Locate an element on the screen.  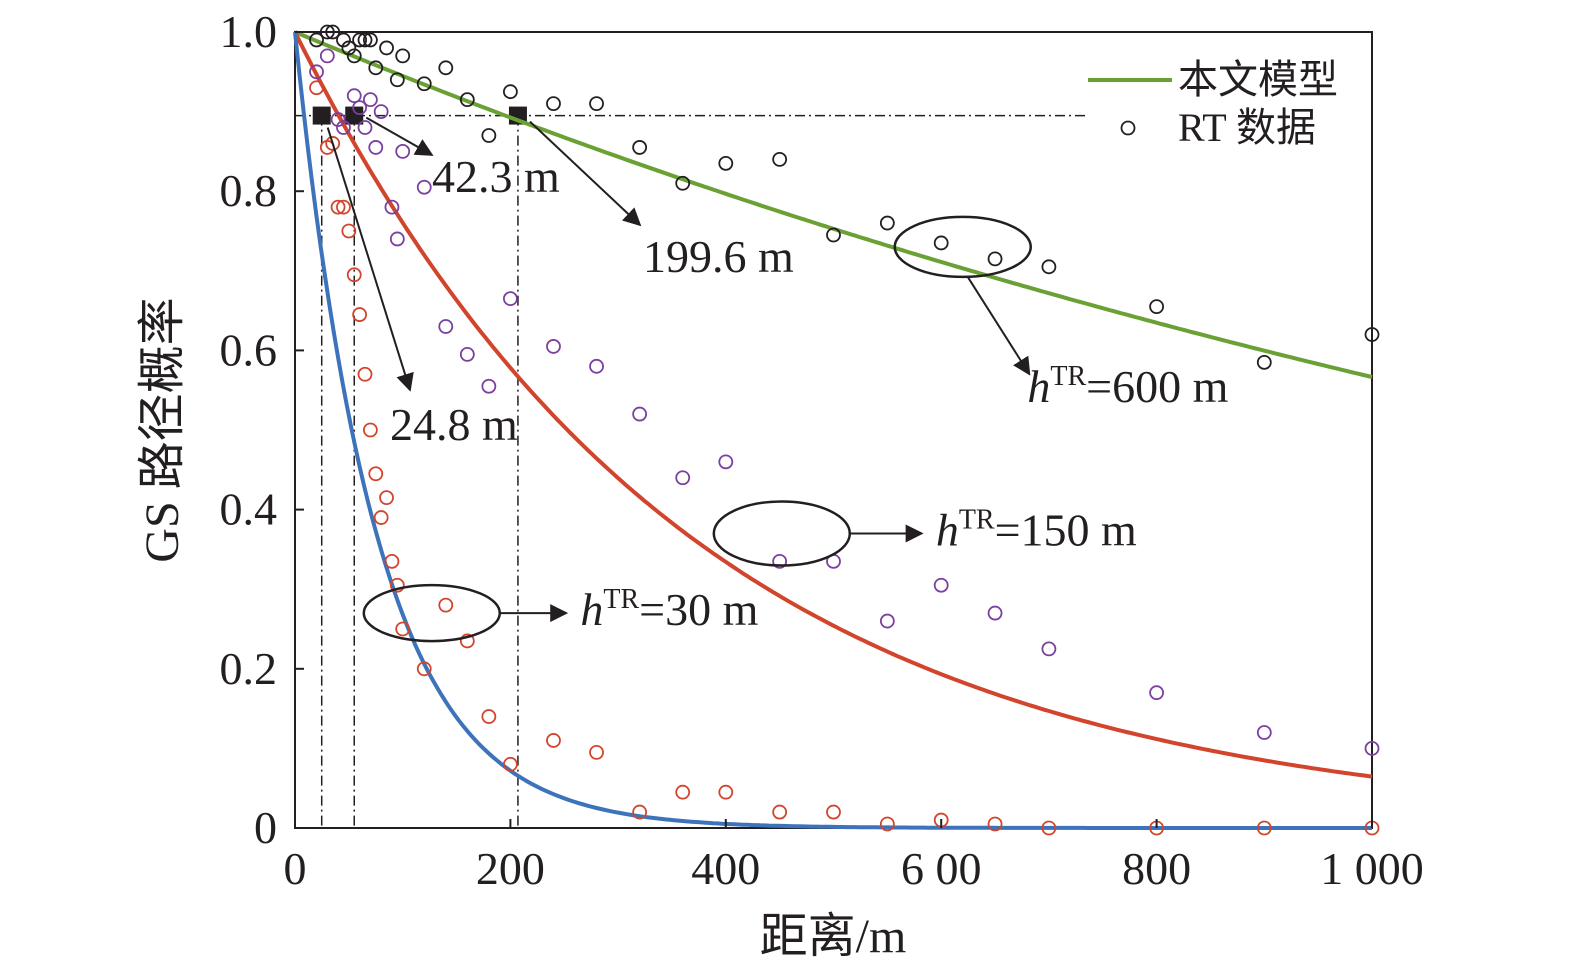
x-tick-label: 6 00 is located at coordinates (941, 868).